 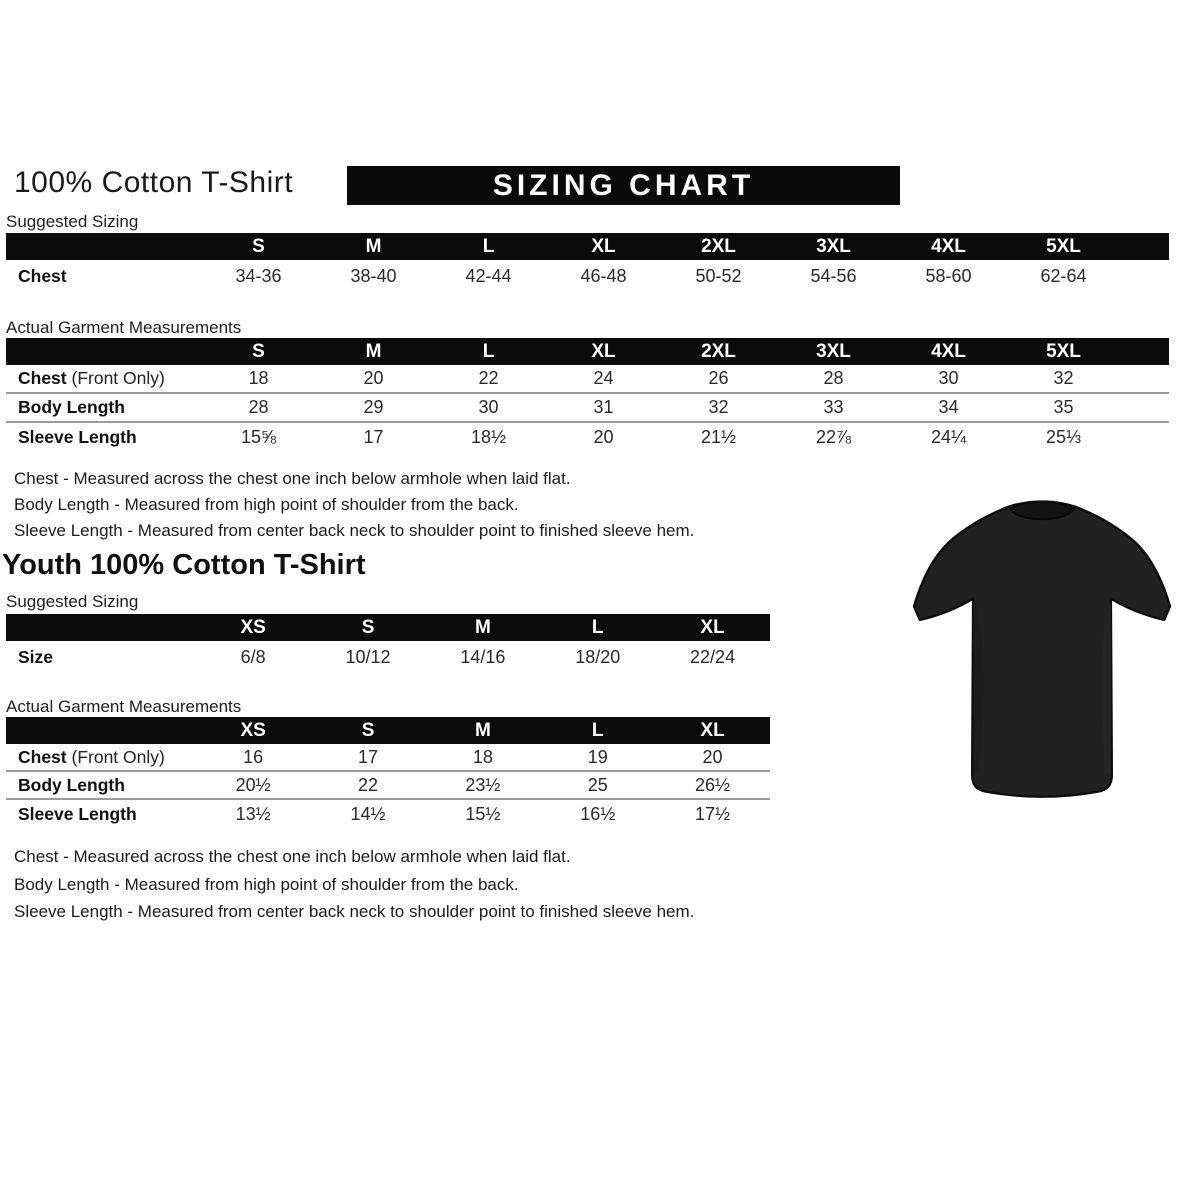 What do you see at coordinates (253, 813) in the screenshot?
I see `data-cell: 13½` at bounding box center [253, 813].